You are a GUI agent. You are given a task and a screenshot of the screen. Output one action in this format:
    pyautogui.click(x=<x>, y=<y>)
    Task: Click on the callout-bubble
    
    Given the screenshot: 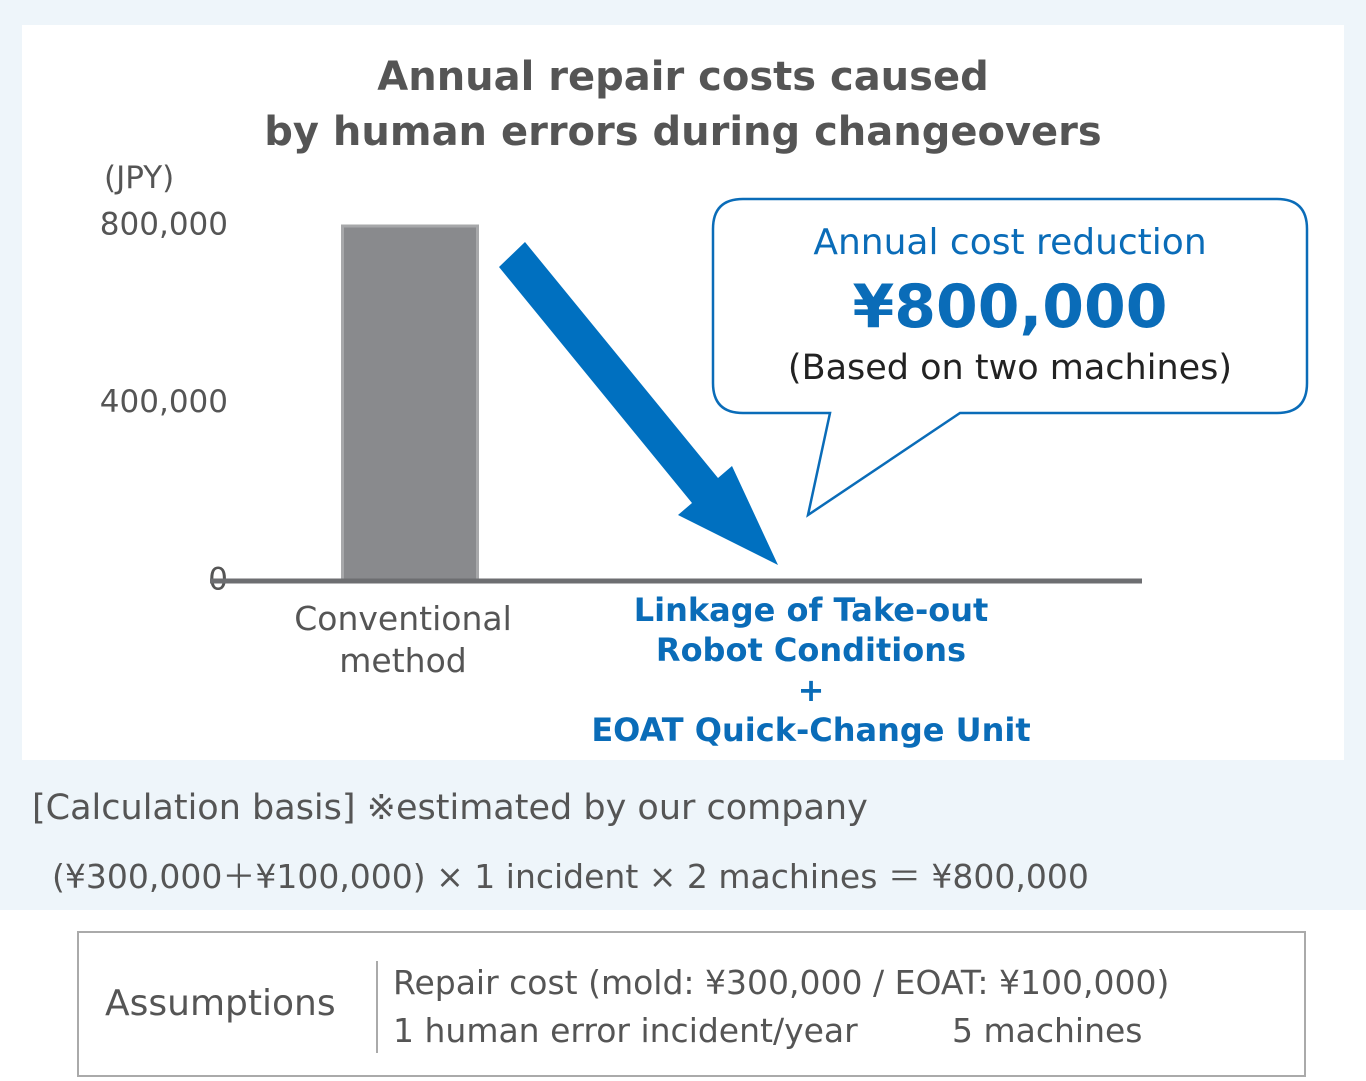 What is the action you would take?
    pyautogui.click(x=1010, y=357)
    